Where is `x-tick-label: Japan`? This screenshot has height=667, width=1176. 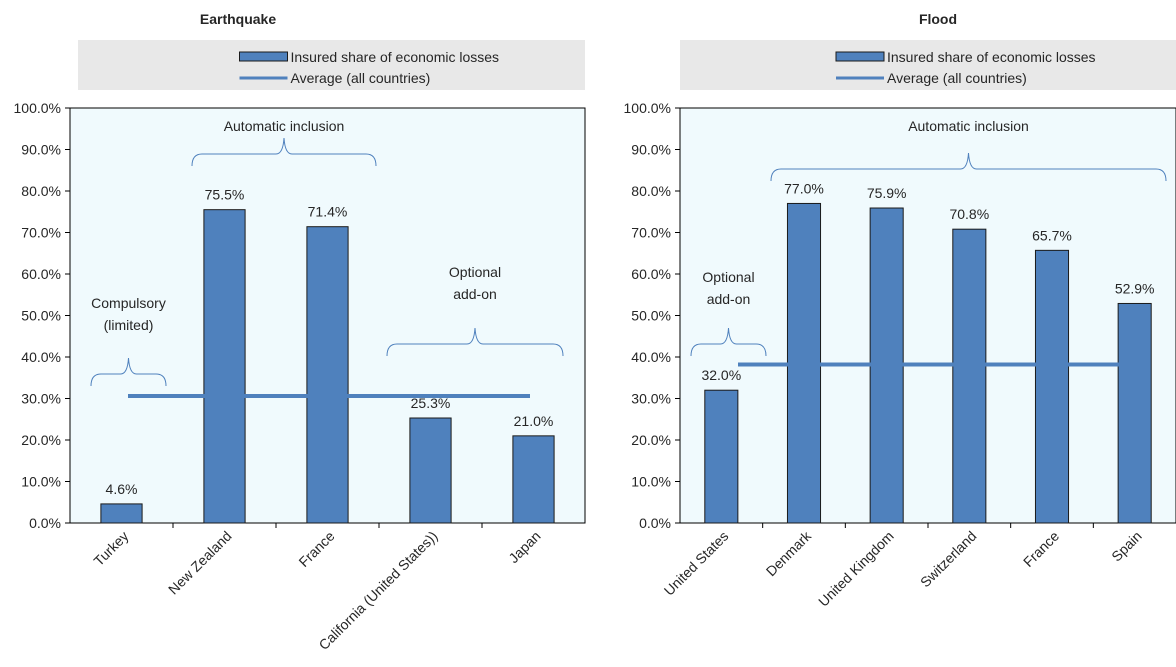 x-tick-label: Japan is located at coordinates (524, 547).